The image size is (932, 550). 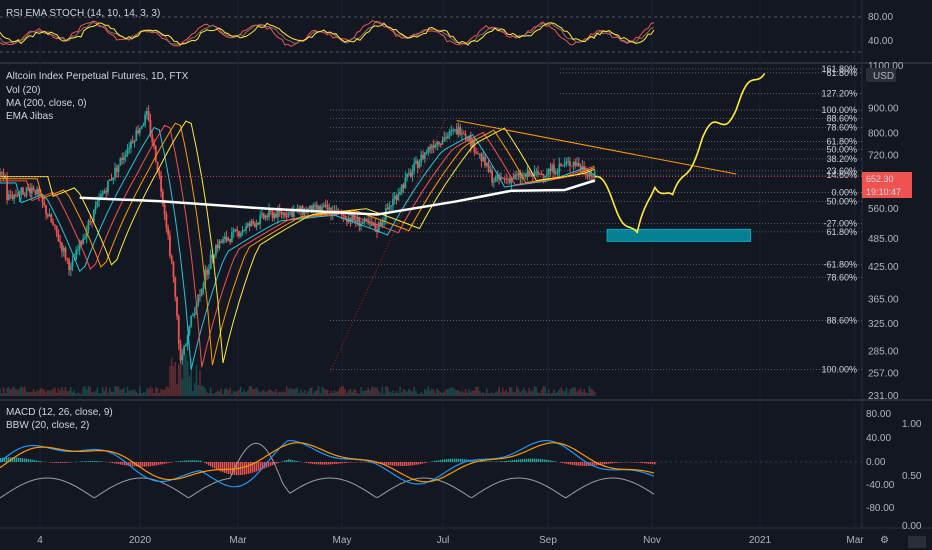 What do you see at coordinates (431, 34) in the screenshot?
I see `rsi-pane` at bounding box center [431, 34].